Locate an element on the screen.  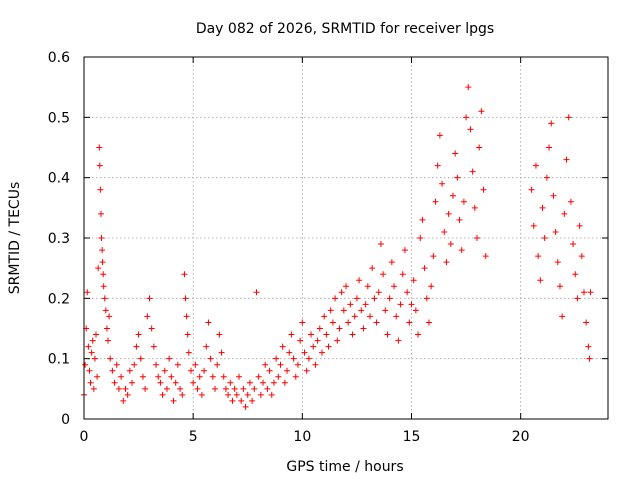
y-tick-label: 0.2 is located at coordinates (59, 299).